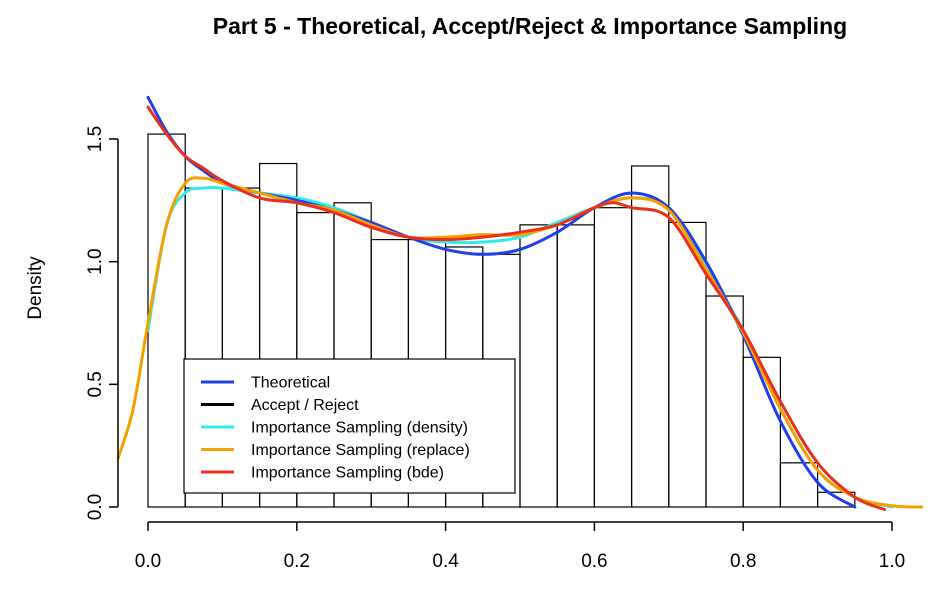  Describe the element at coordinates (892, 561) in the screenshot. I see `x-tick-label: 1.0` at that location.